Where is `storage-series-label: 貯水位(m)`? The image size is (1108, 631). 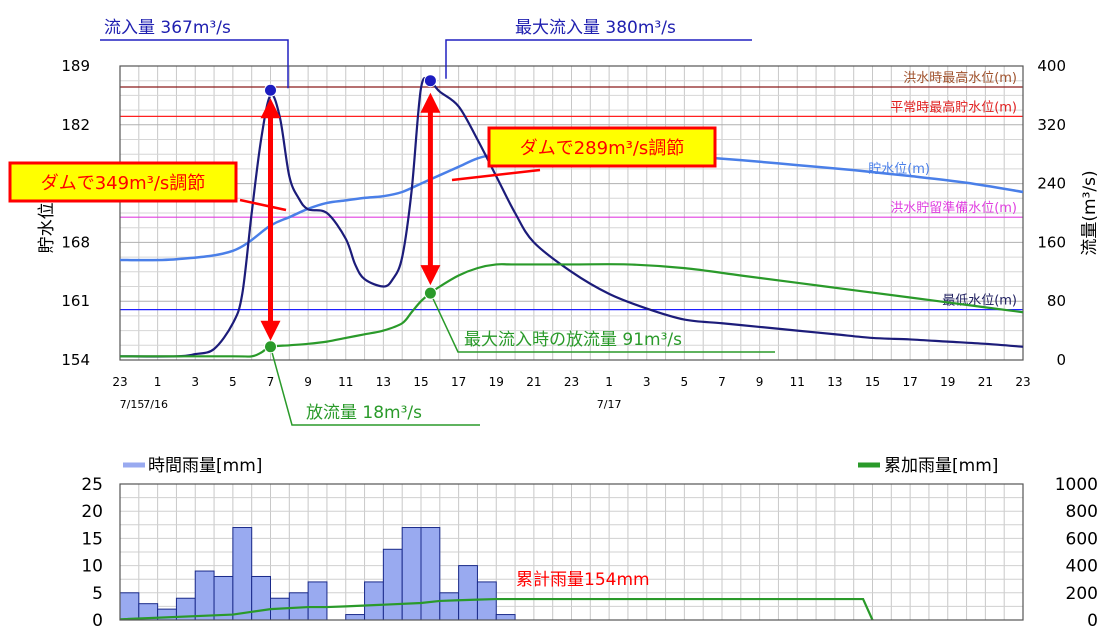 storage-series-label: 貯水位(m) is located at coordinates (899, 169).